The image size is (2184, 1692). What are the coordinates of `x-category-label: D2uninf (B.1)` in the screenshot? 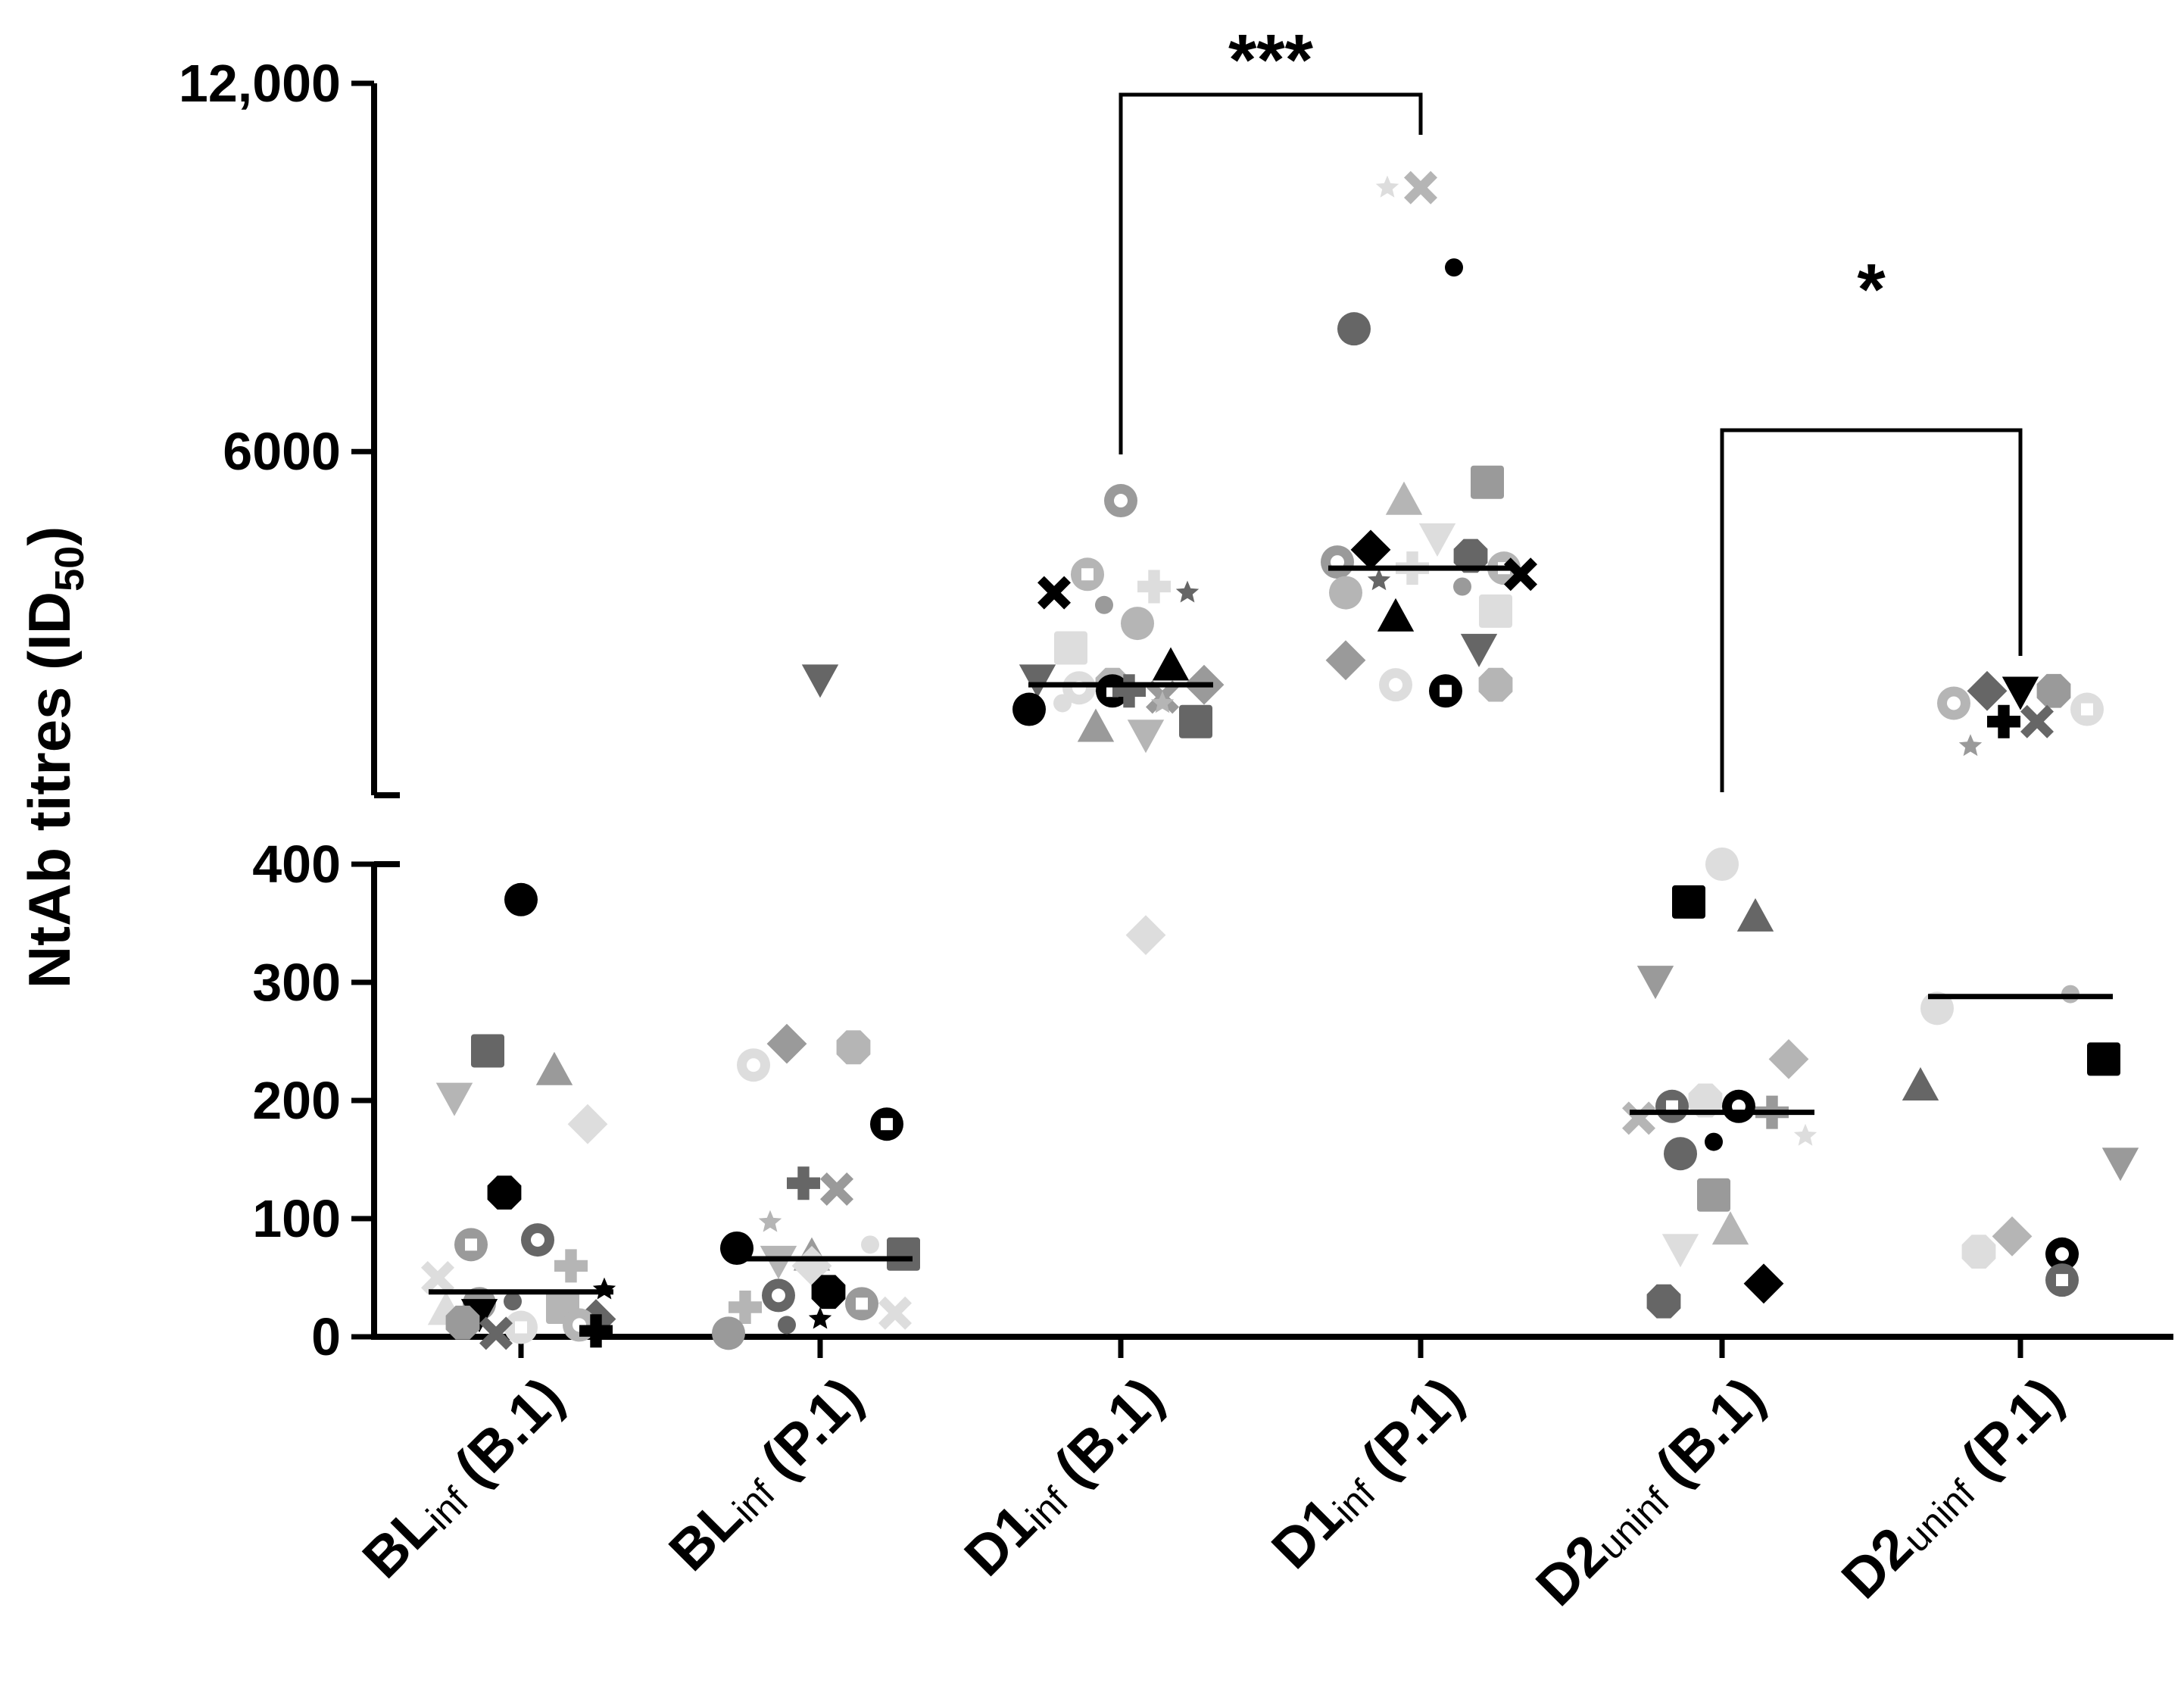 It's located at (1650, 1492).